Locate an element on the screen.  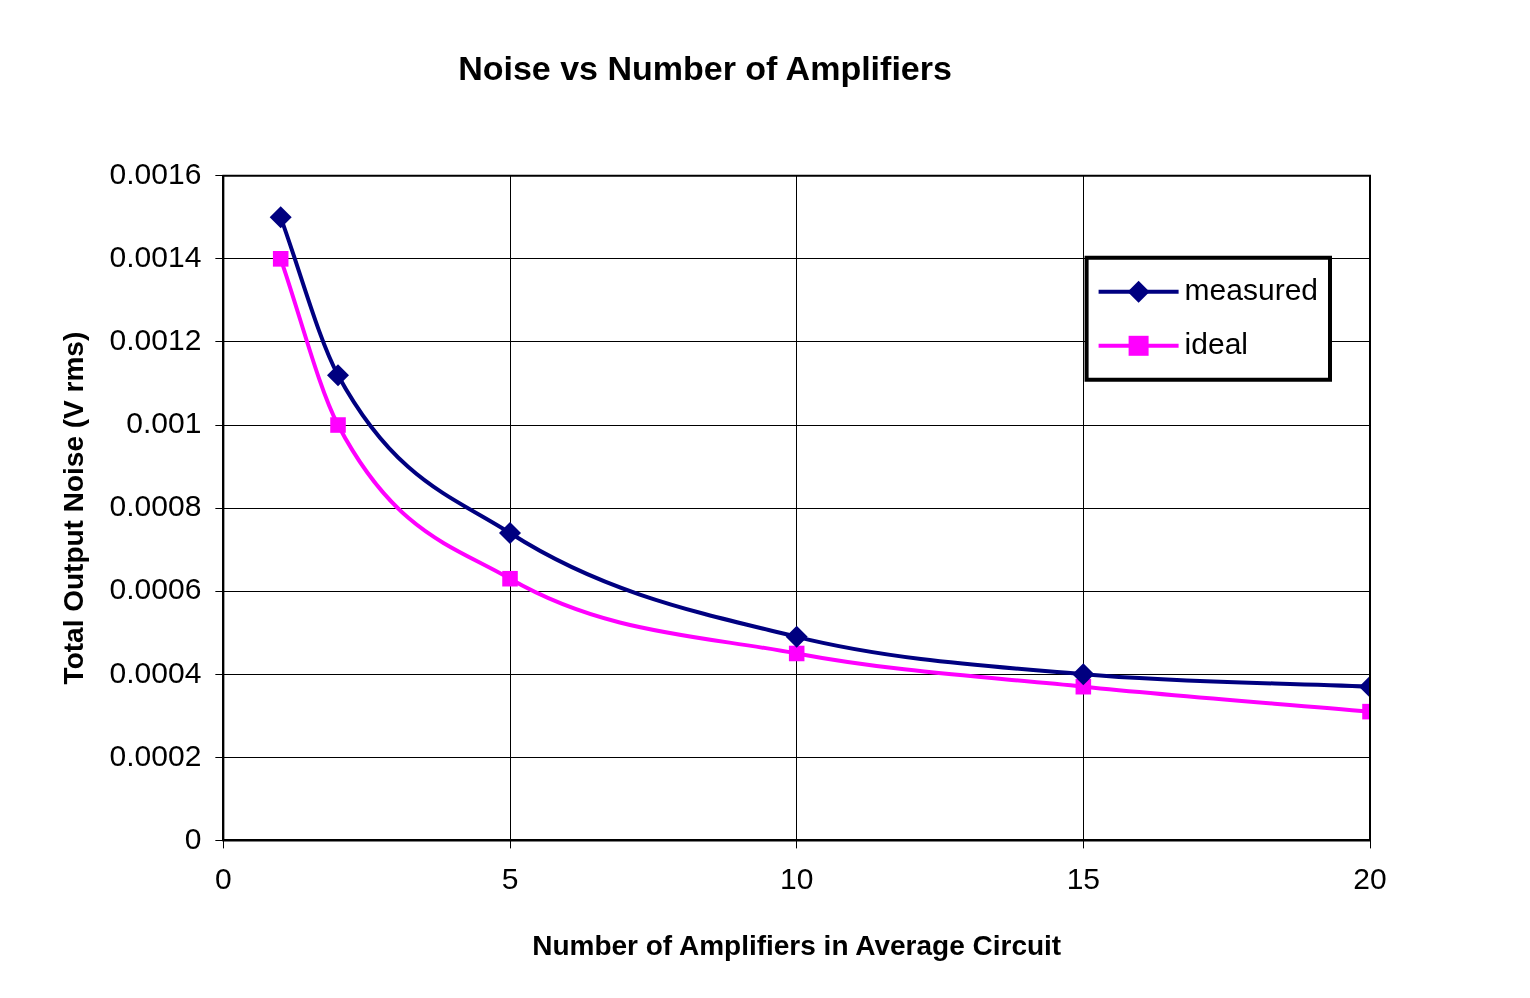
legend-label: ideal is located at coordinates (1216, 344).